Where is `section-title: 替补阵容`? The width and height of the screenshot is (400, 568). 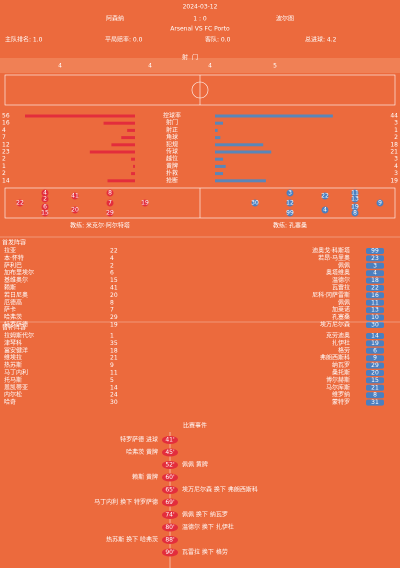 section-title: 替补阵容 is located at coordinates (14, 328).